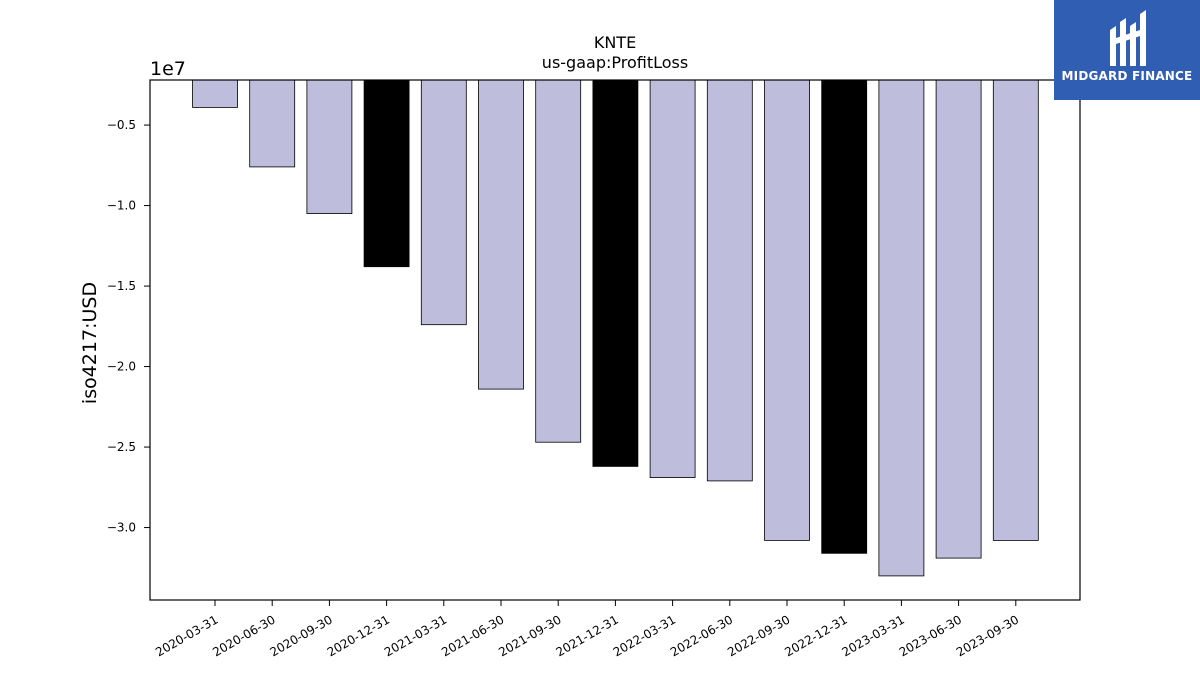 The height and width of the screenshot is (675, 1200). I want to click on x-tick-label: 2020-06-30, so click(243, 635).